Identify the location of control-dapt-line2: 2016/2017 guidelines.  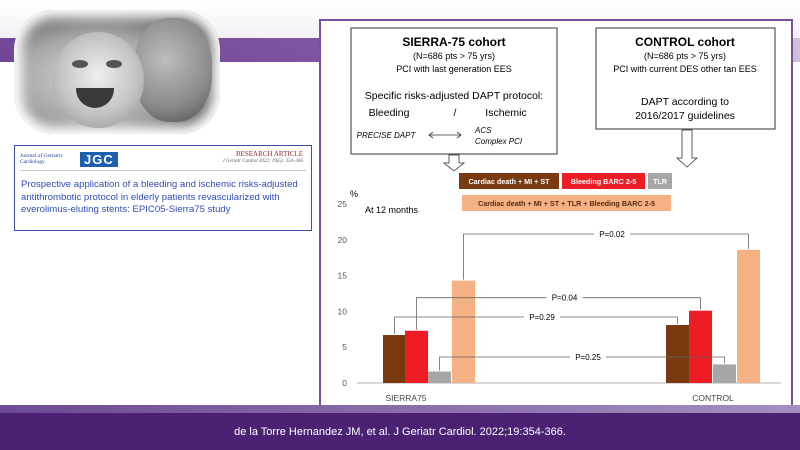
(685, 116).